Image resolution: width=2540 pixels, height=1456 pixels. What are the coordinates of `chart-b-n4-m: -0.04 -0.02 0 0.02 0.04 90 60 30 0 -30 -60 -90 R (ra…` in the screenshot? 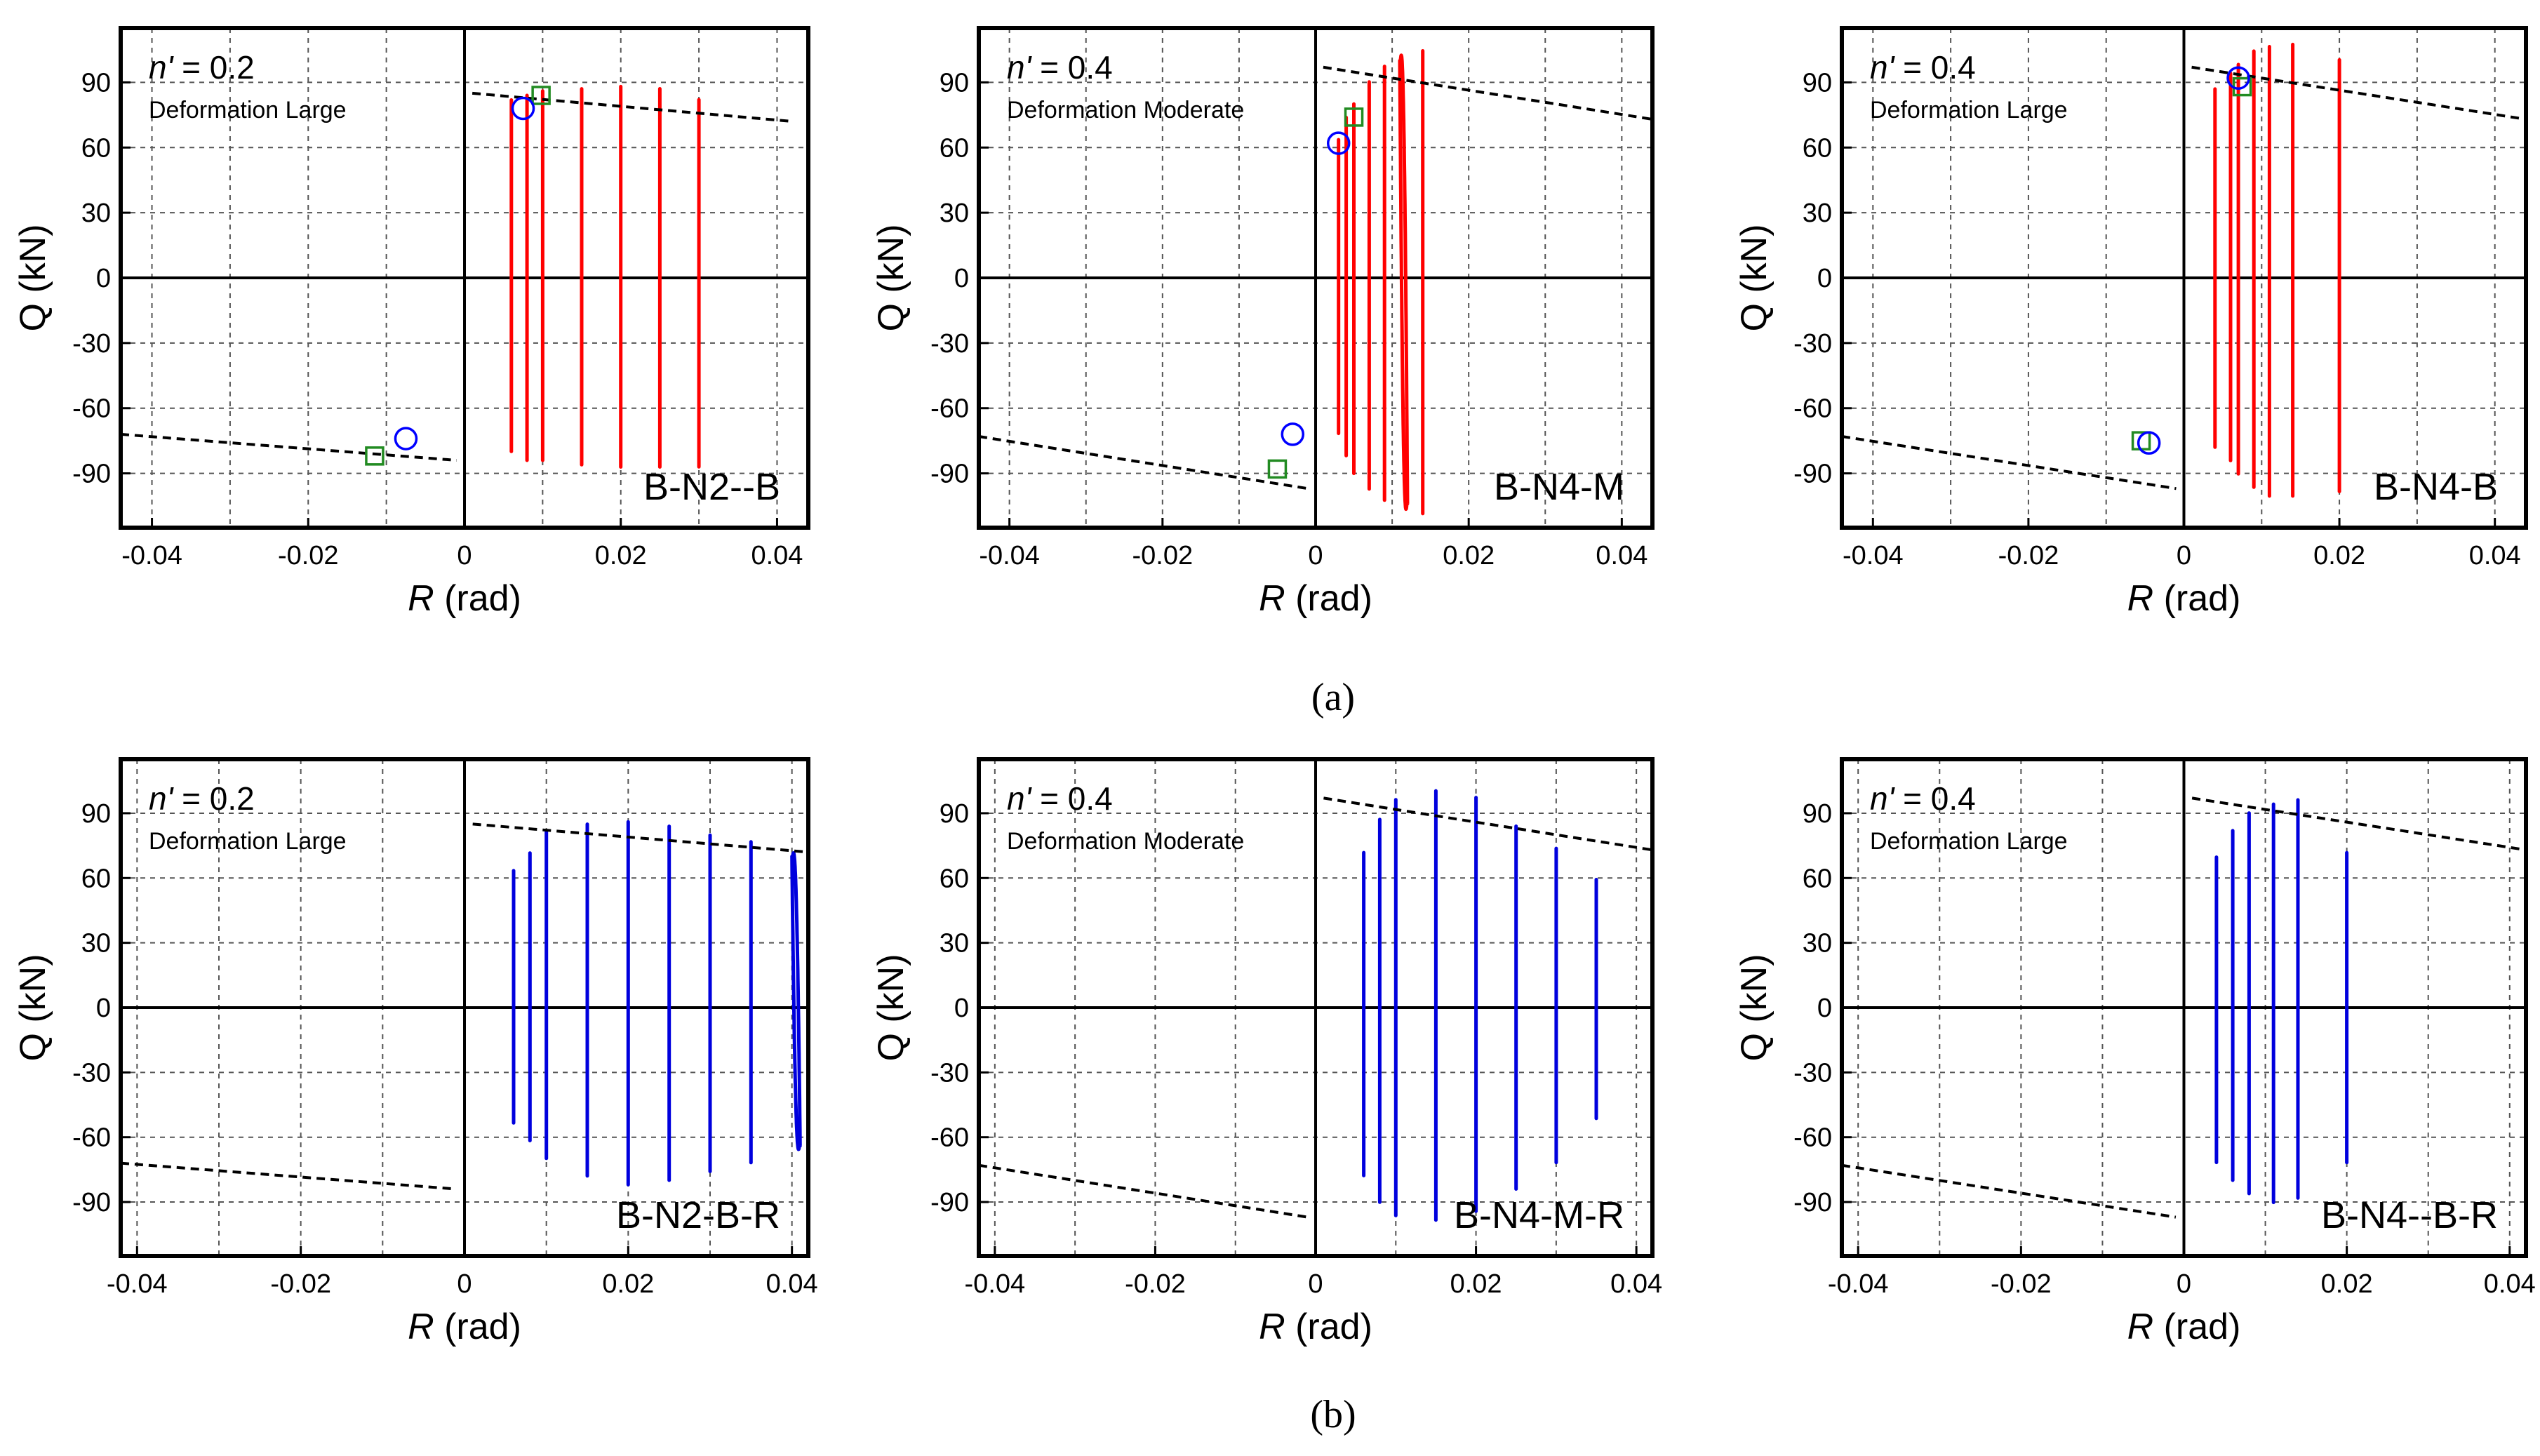 It's located at (1263, 323).